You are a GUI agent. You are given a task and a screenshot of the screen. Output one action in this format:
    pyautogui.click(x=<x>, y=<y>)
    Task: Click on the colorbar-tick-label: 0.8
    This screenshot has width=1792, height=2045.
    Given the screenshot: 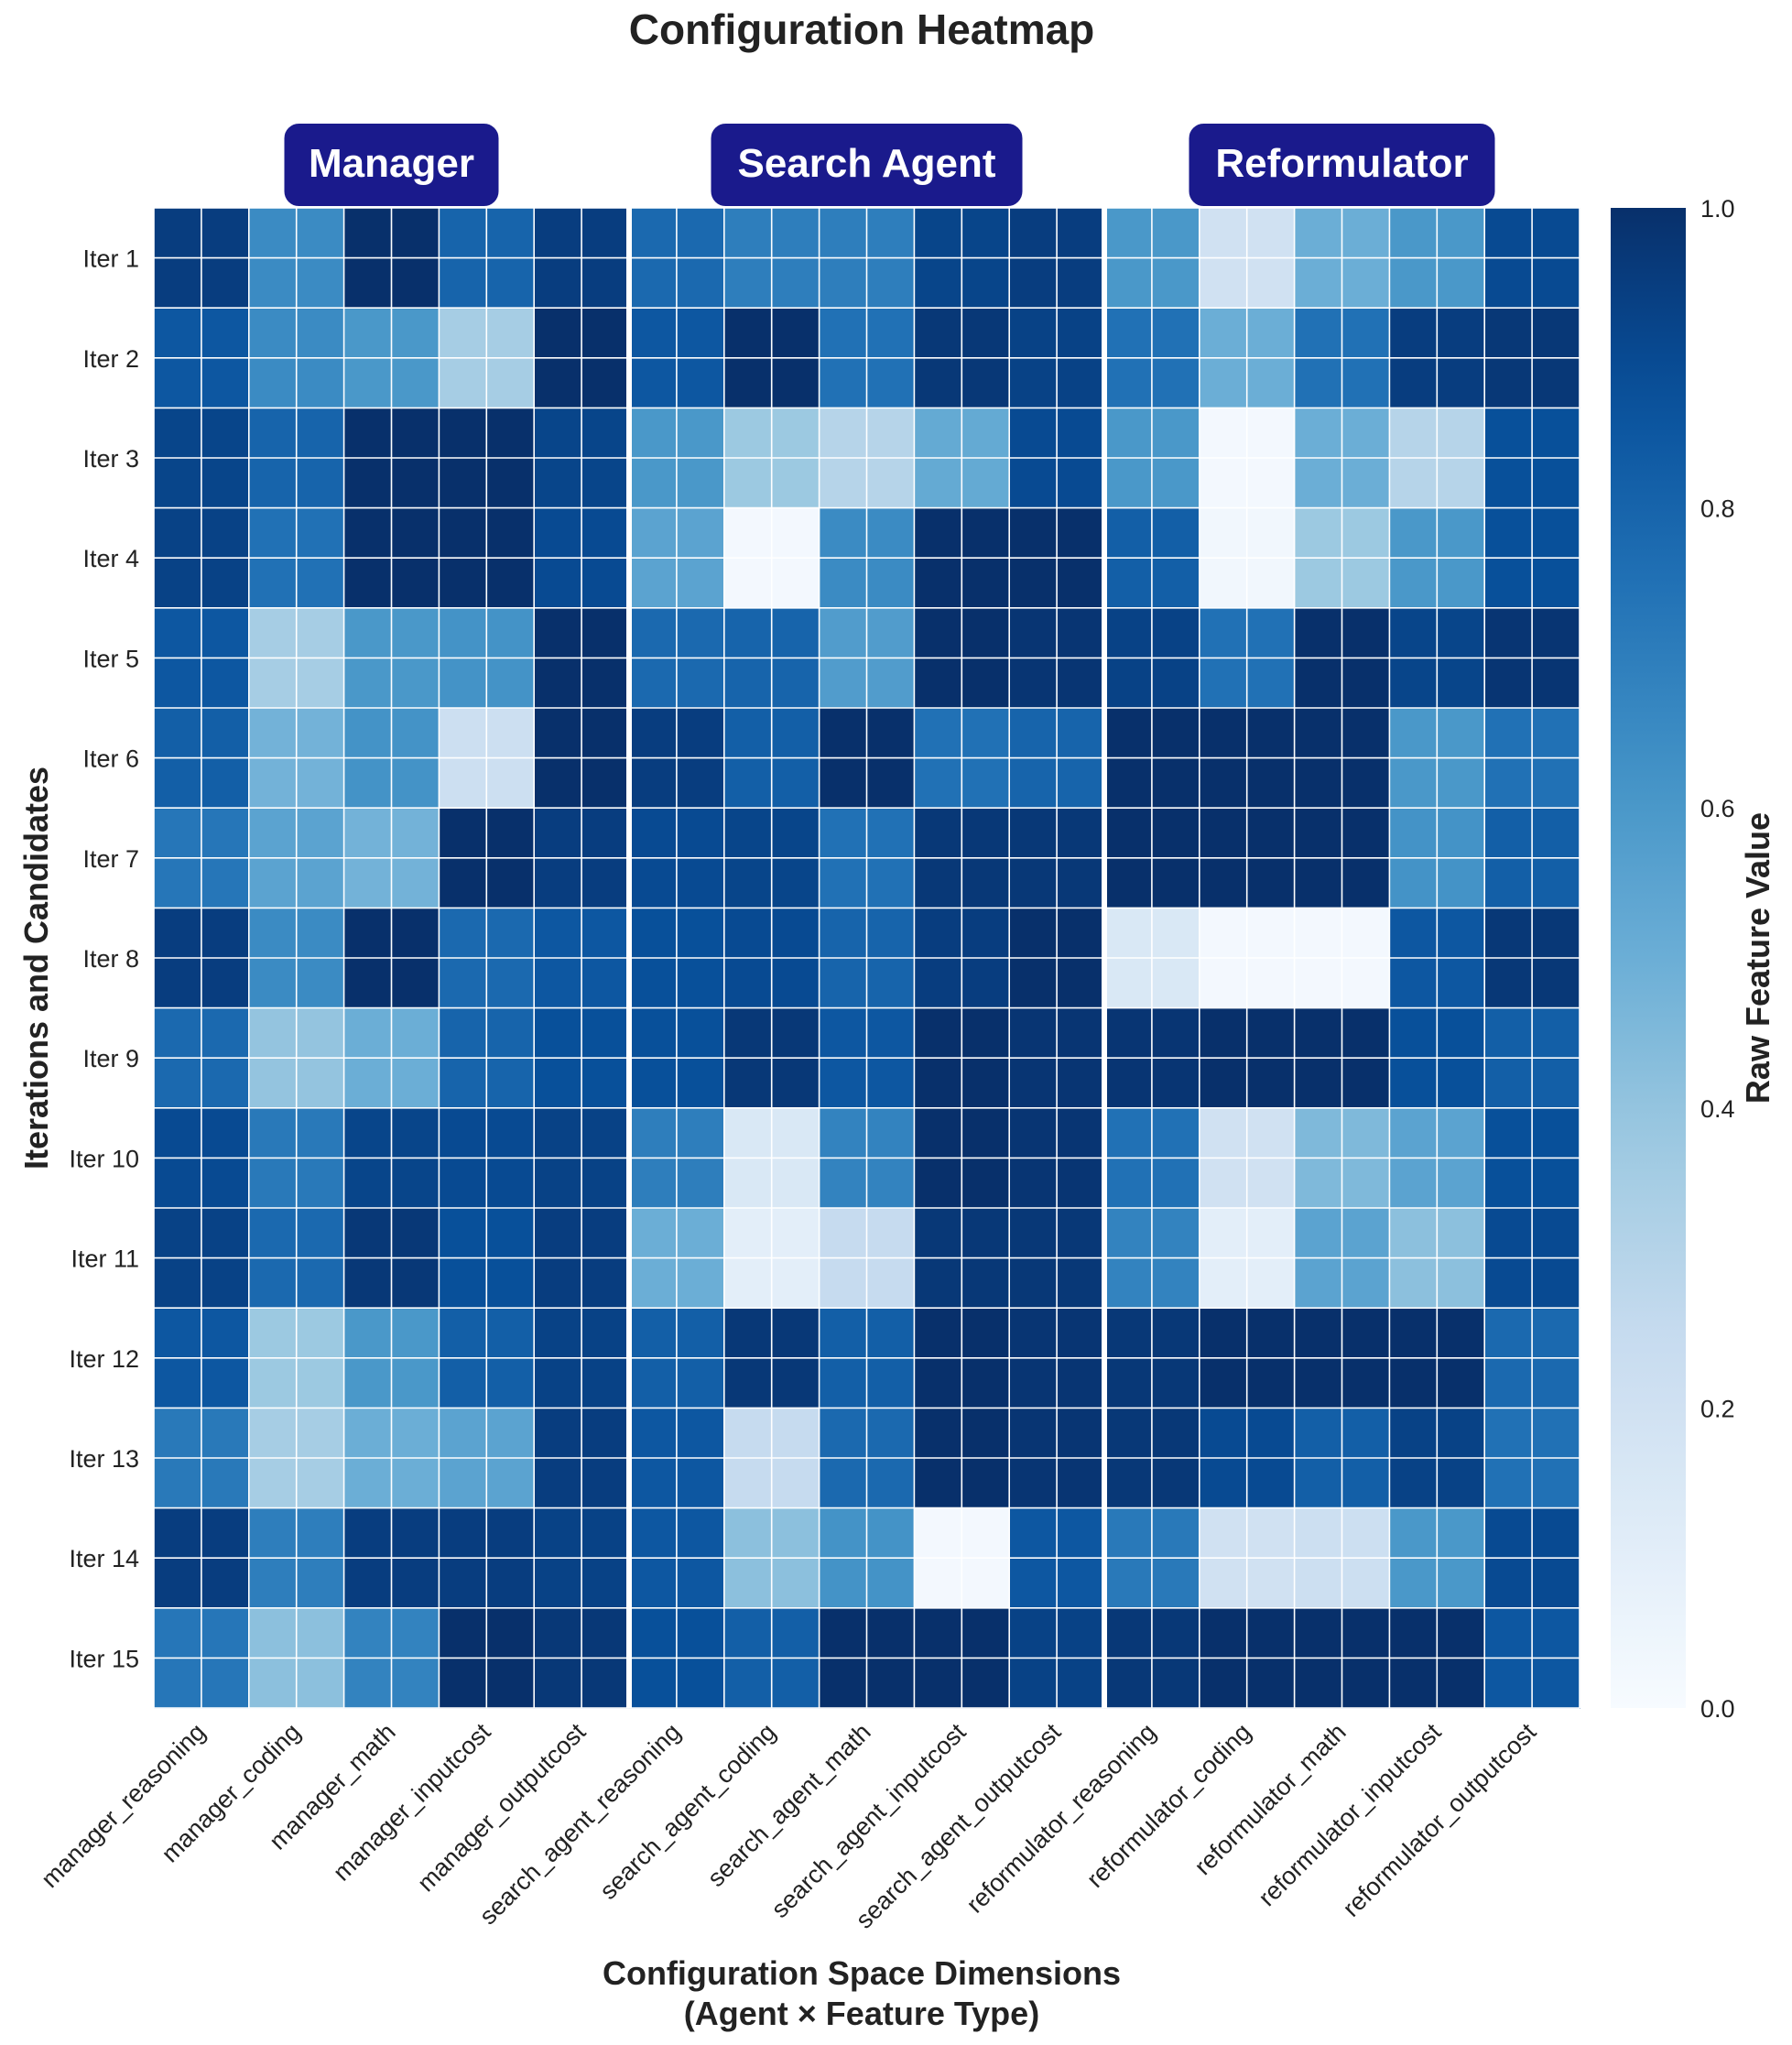 What is the action you would take?
    pyautogui.click(x=1717, y=509)
    